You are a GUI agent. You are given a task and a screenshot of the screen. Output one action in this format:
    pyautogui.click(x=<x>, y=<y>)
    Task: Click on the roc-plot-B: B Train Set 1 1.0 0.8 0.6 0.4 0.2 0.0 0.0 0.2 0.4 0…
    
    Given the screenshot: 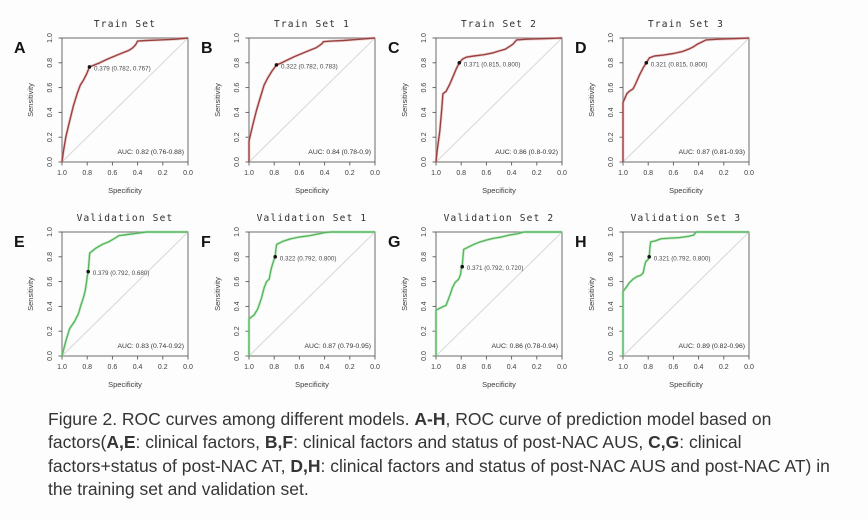 What is the action you would take?
    pyautogui.click(x=290, y=107)
    